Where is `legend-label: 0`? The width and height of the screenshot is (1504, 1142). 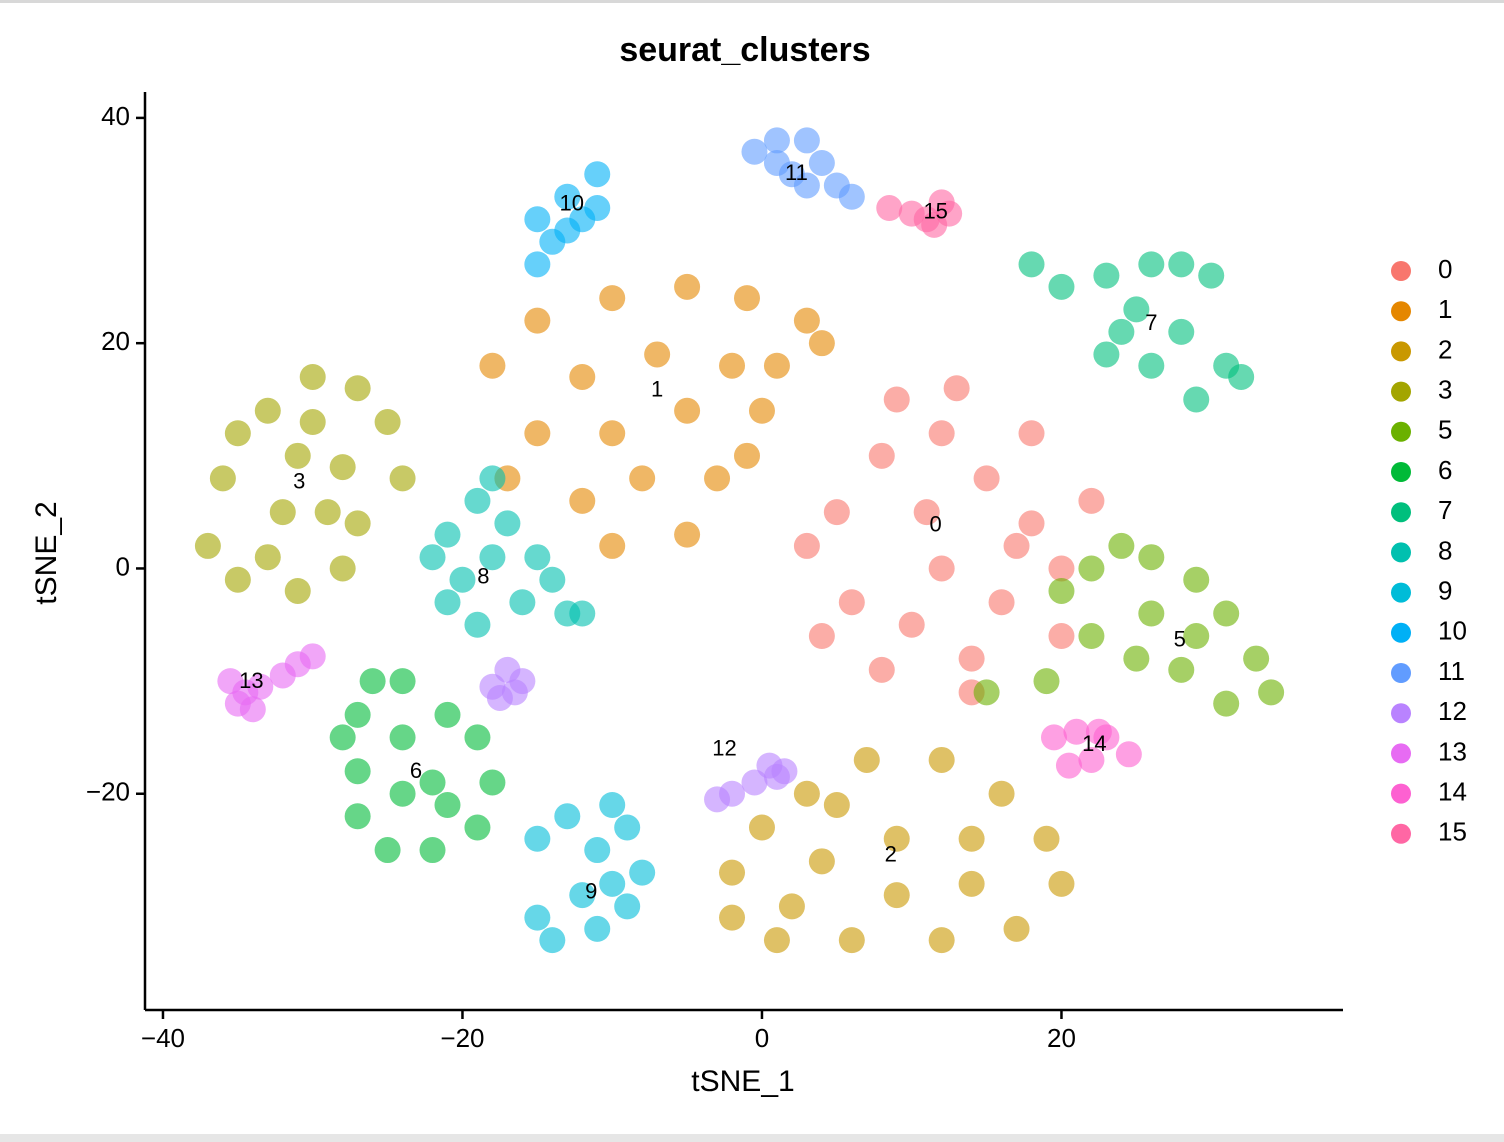
legend-label: 0 is located at coordinates (1445, 269).